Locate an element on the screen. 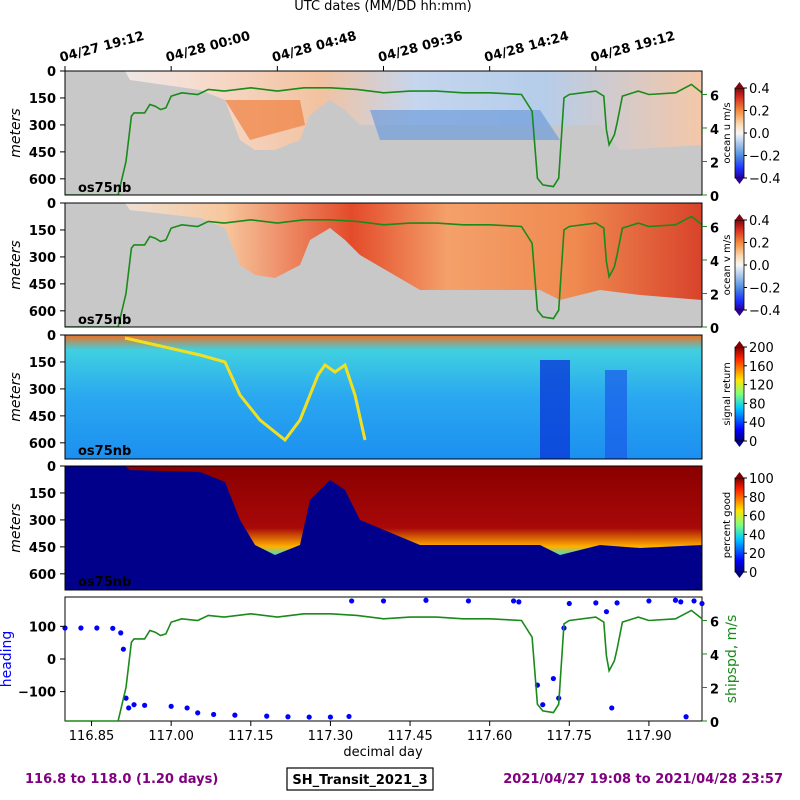  colorbar-tick-label: 160 is located at coordinates (761, 367).